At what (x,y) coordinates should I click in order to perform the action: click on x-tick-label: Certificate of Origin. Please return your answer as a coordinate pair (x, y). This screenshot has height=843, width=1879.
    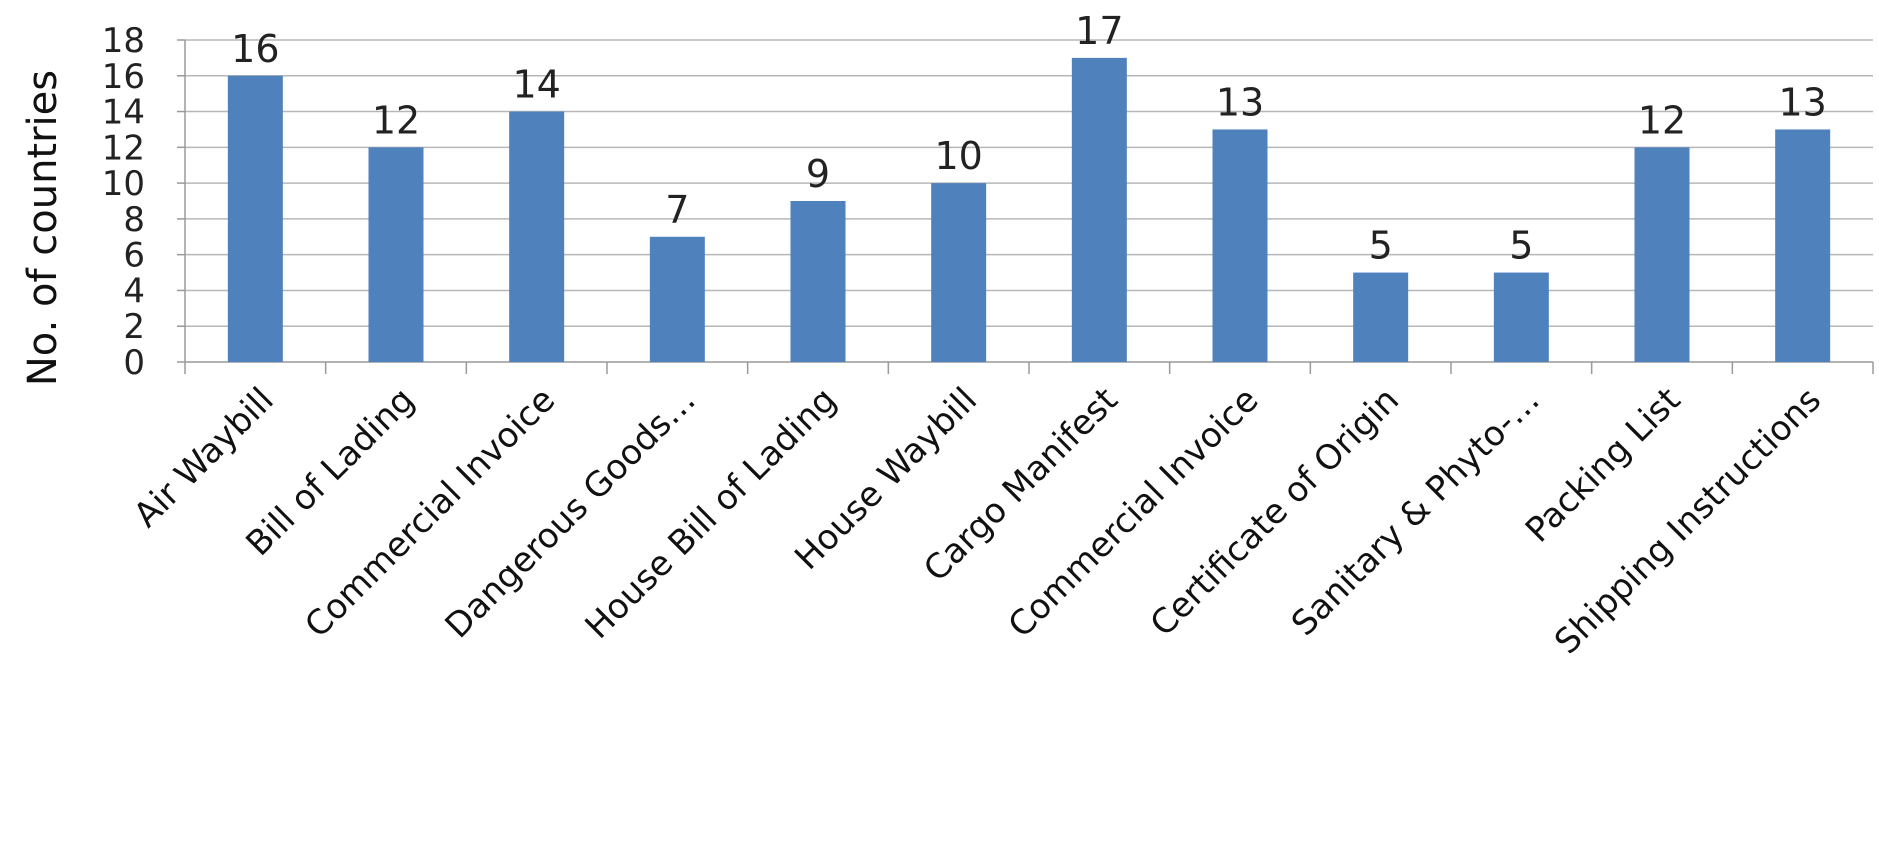
    Looking at the image, I should click on (1275, 512).